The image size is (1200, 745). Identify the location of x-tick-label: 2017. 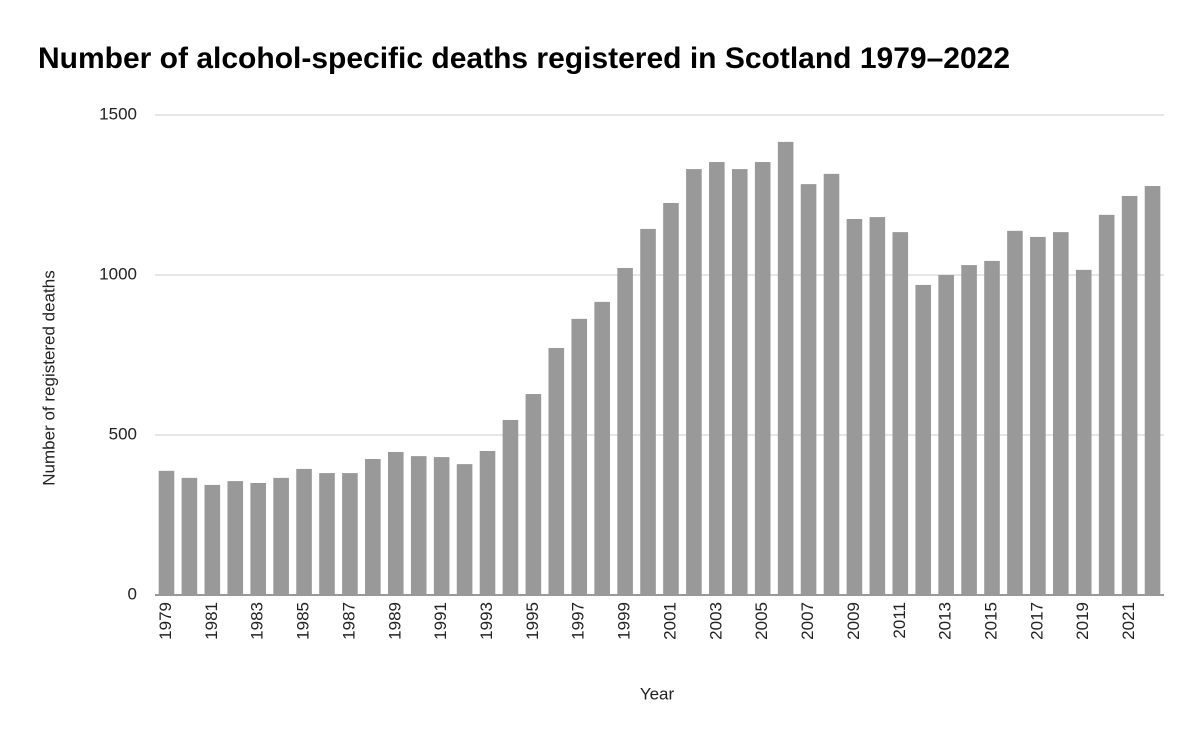
(1036, 621).